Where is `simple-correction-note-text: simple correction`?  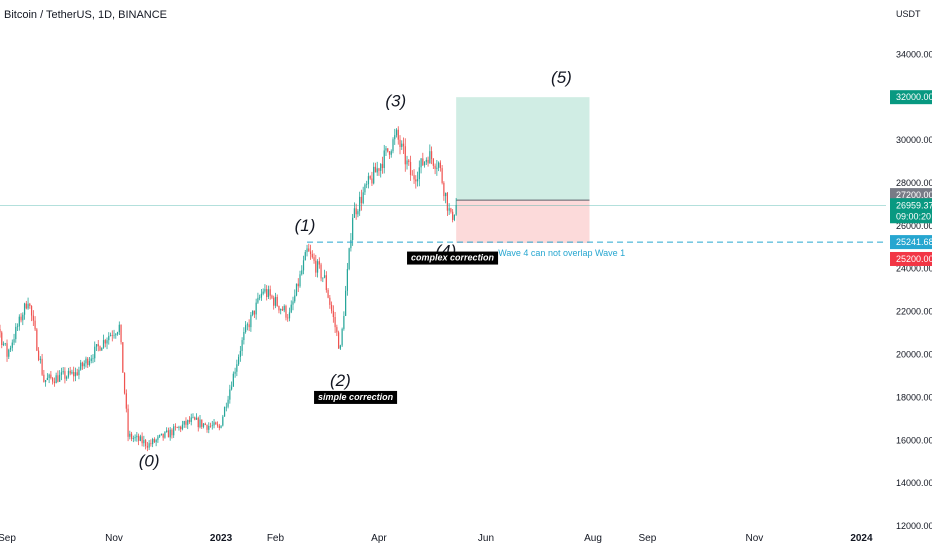
simple-correction-note-text: simple correction is located at coordinates (356, 397).